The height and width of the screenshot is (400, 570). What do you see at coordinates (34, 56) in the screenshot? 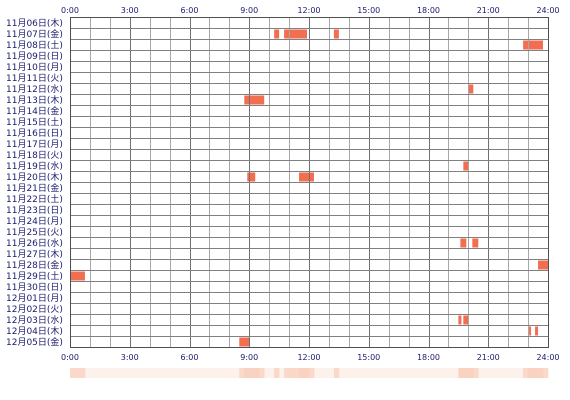
I see `day-label: 11月09日(日)` at bounding box center [34, 56].